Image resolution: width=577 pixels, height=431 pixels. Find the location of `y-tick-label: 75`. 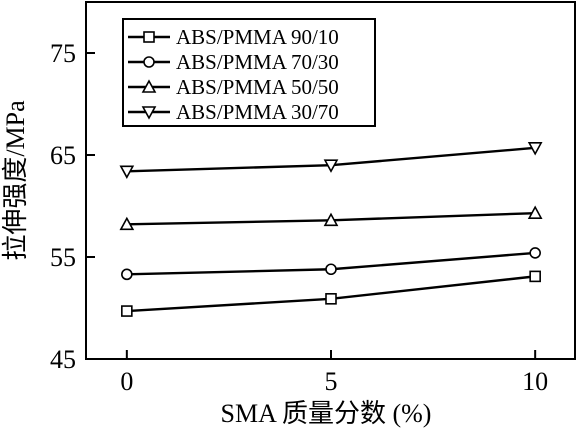

y-tick-label: 75 is located at coordinates (63, 53).